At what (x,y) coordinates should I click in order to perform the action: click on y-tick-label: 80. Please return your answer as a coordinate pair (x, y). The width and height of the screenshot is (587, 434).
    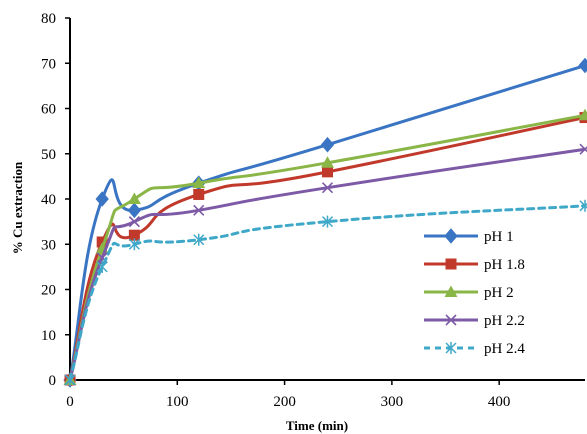
    Looking at the image, I should click on (48, 19).